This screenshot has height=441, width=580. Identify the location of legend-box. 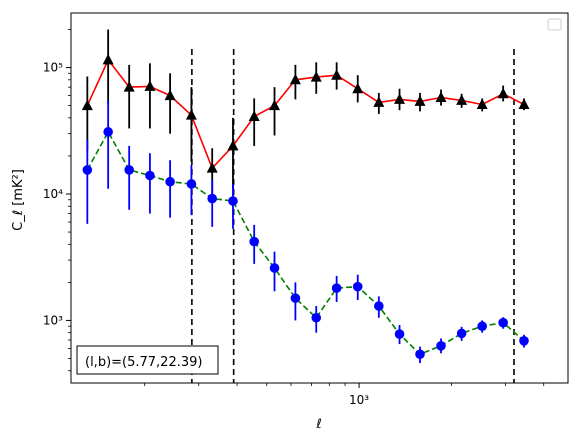
(554, 24).